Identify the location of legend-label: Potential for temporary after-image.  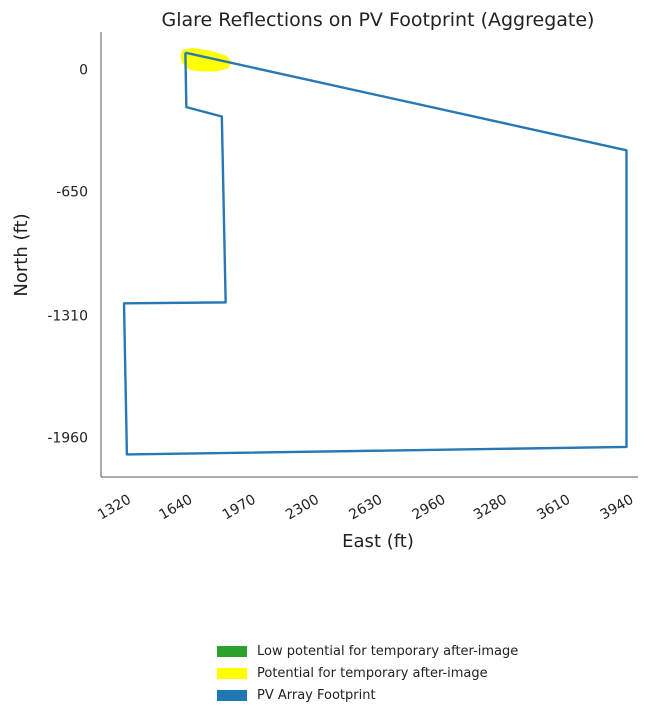
(372, 673).